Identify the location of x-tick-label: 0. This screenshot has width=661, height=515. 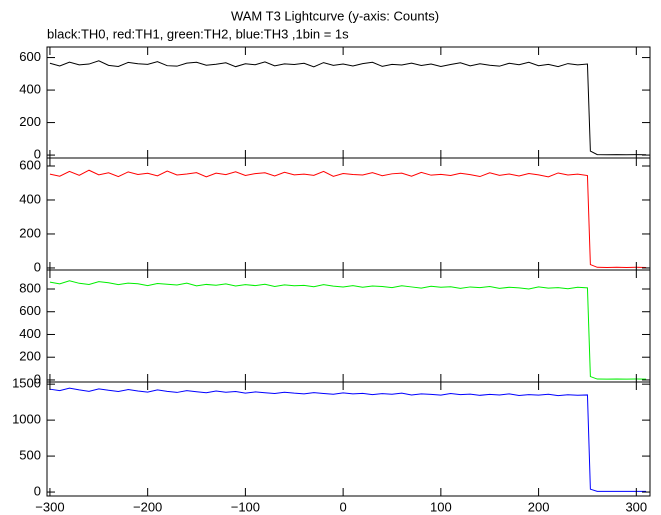
(343, 506).